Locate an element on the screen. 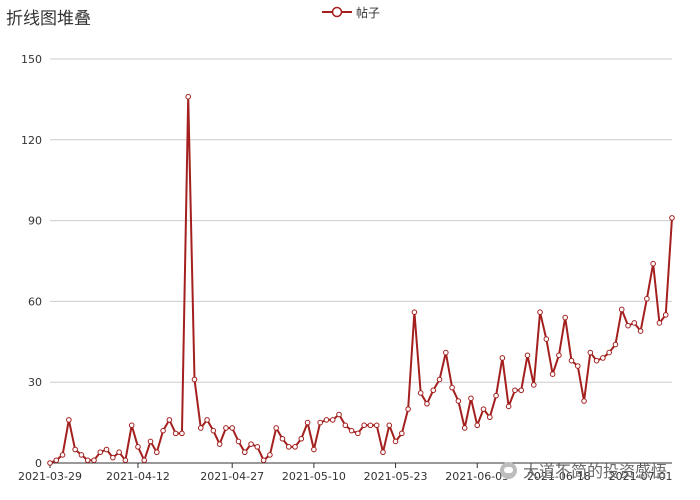 This screenshot has width=700, height=500. y-tick-label: 0 is located at coordinates (38, 463).